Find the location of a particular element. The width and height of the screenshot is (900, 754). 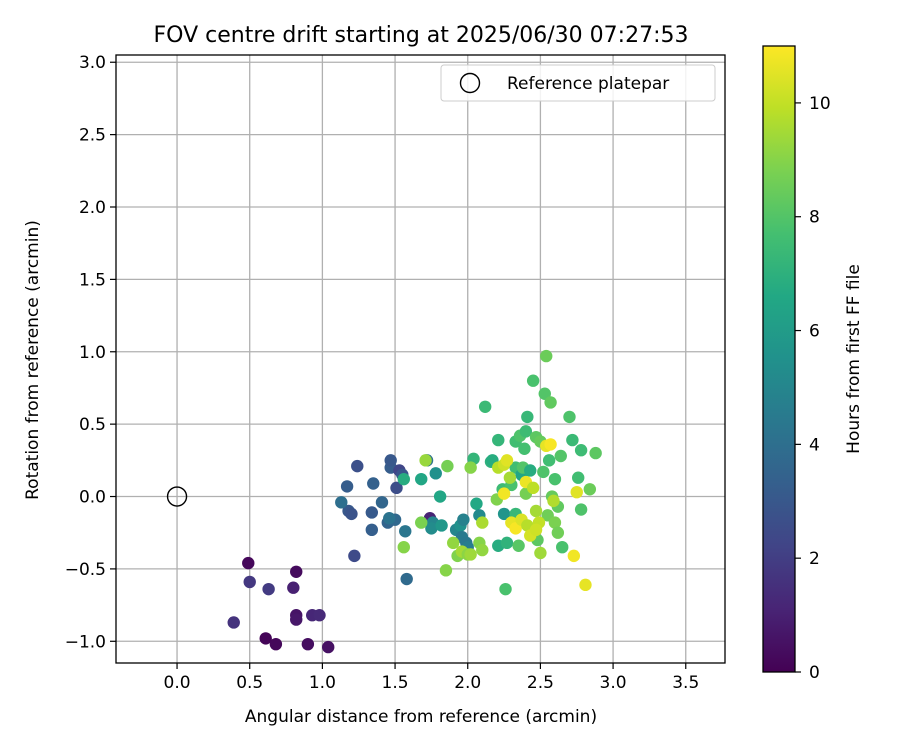

x-axis-label: Angular distance from reference (arcmin) is located at coordinates (421, 717).